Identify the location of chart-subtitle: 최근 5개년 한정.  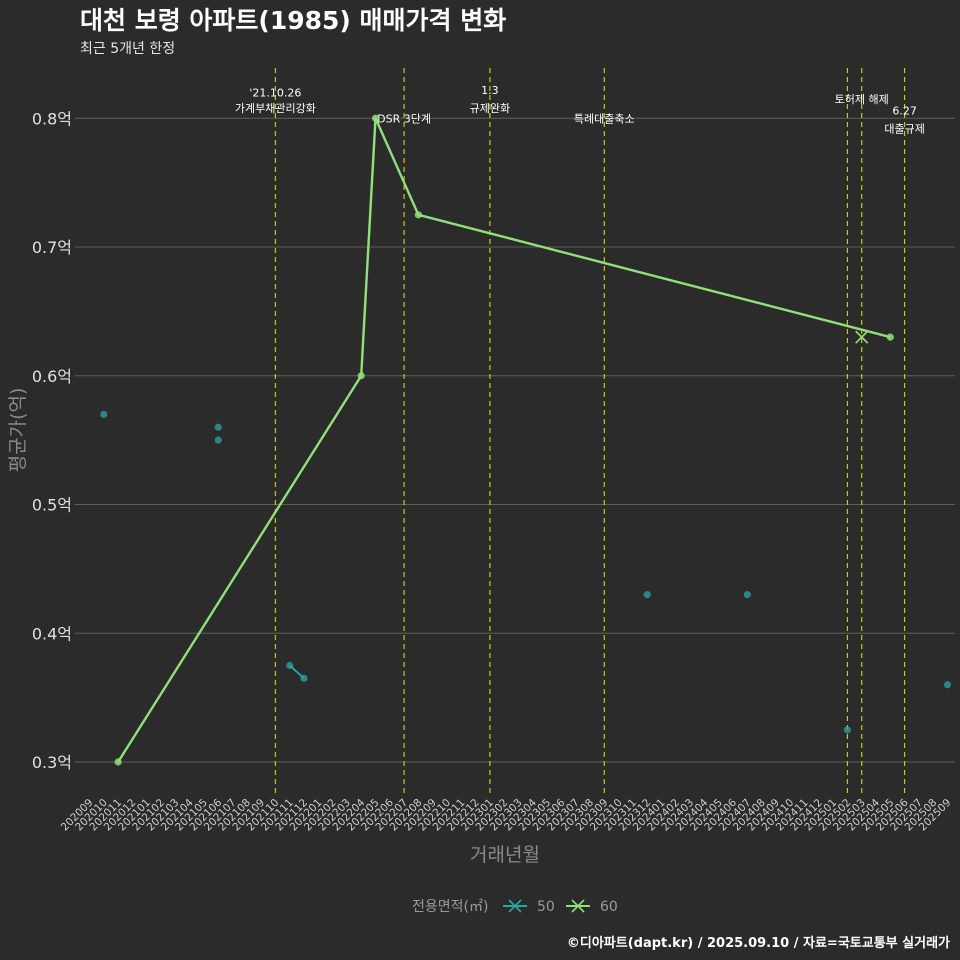
(127, 49).